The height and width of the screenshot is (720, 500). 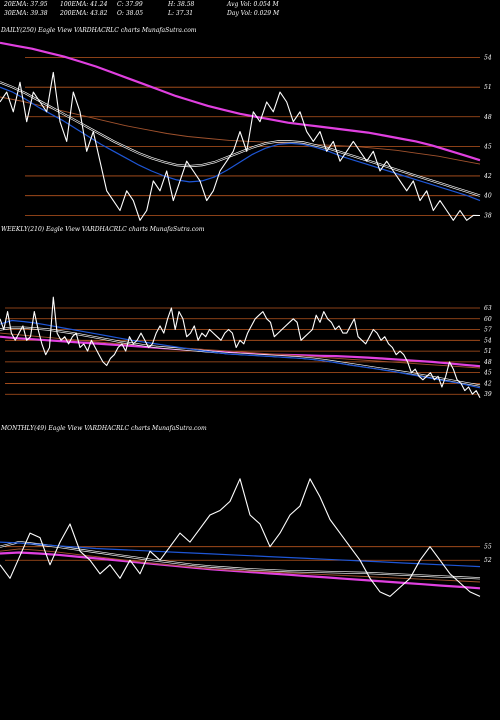 I want to click on weekly-y-label: 51, so click(x=488, y=351).